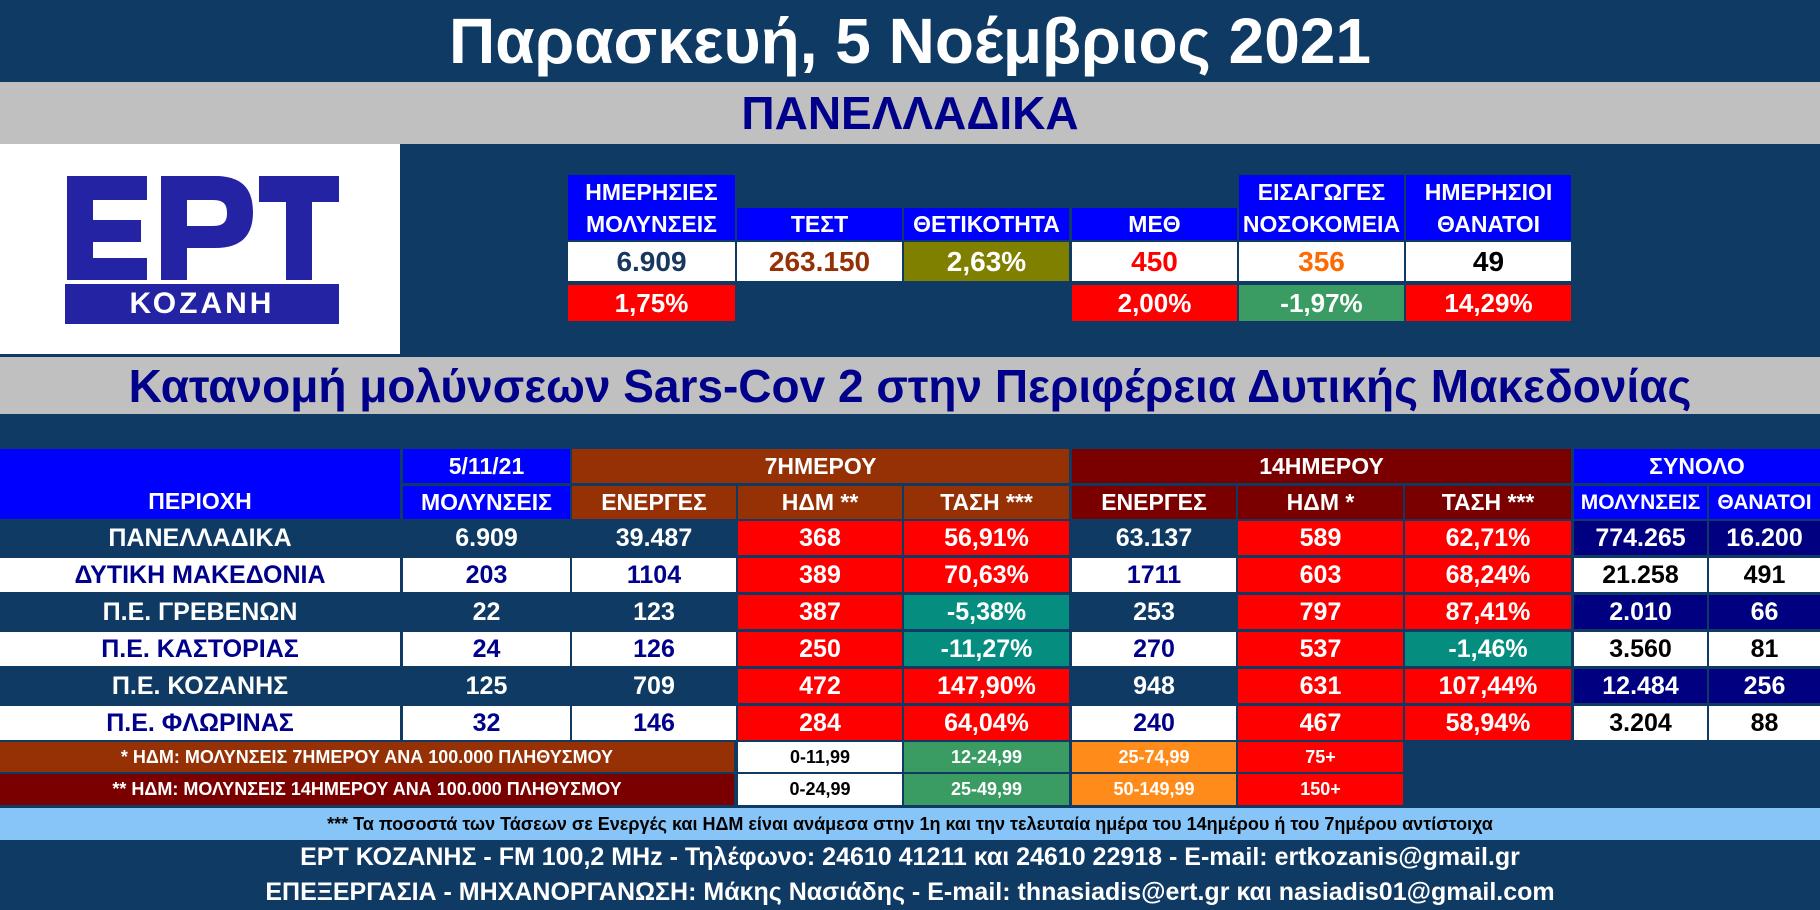  What do you see at coordinates (1488, 191) in the screenshot?
I see `deaths-header-line1: ΗΜΕΡΗΣΙΟΙ` at bounding box center [1488, 191].